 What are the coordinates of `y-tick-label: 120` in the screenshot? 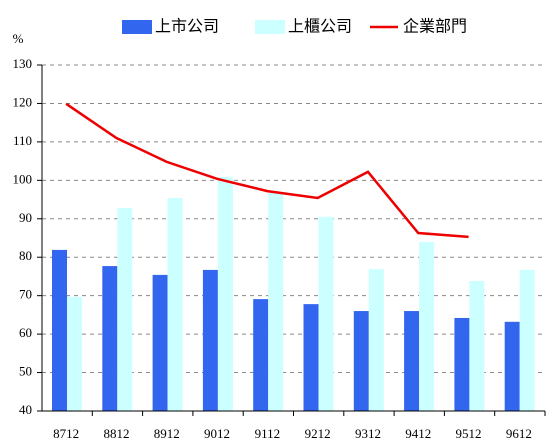 It's located at (23, 101).